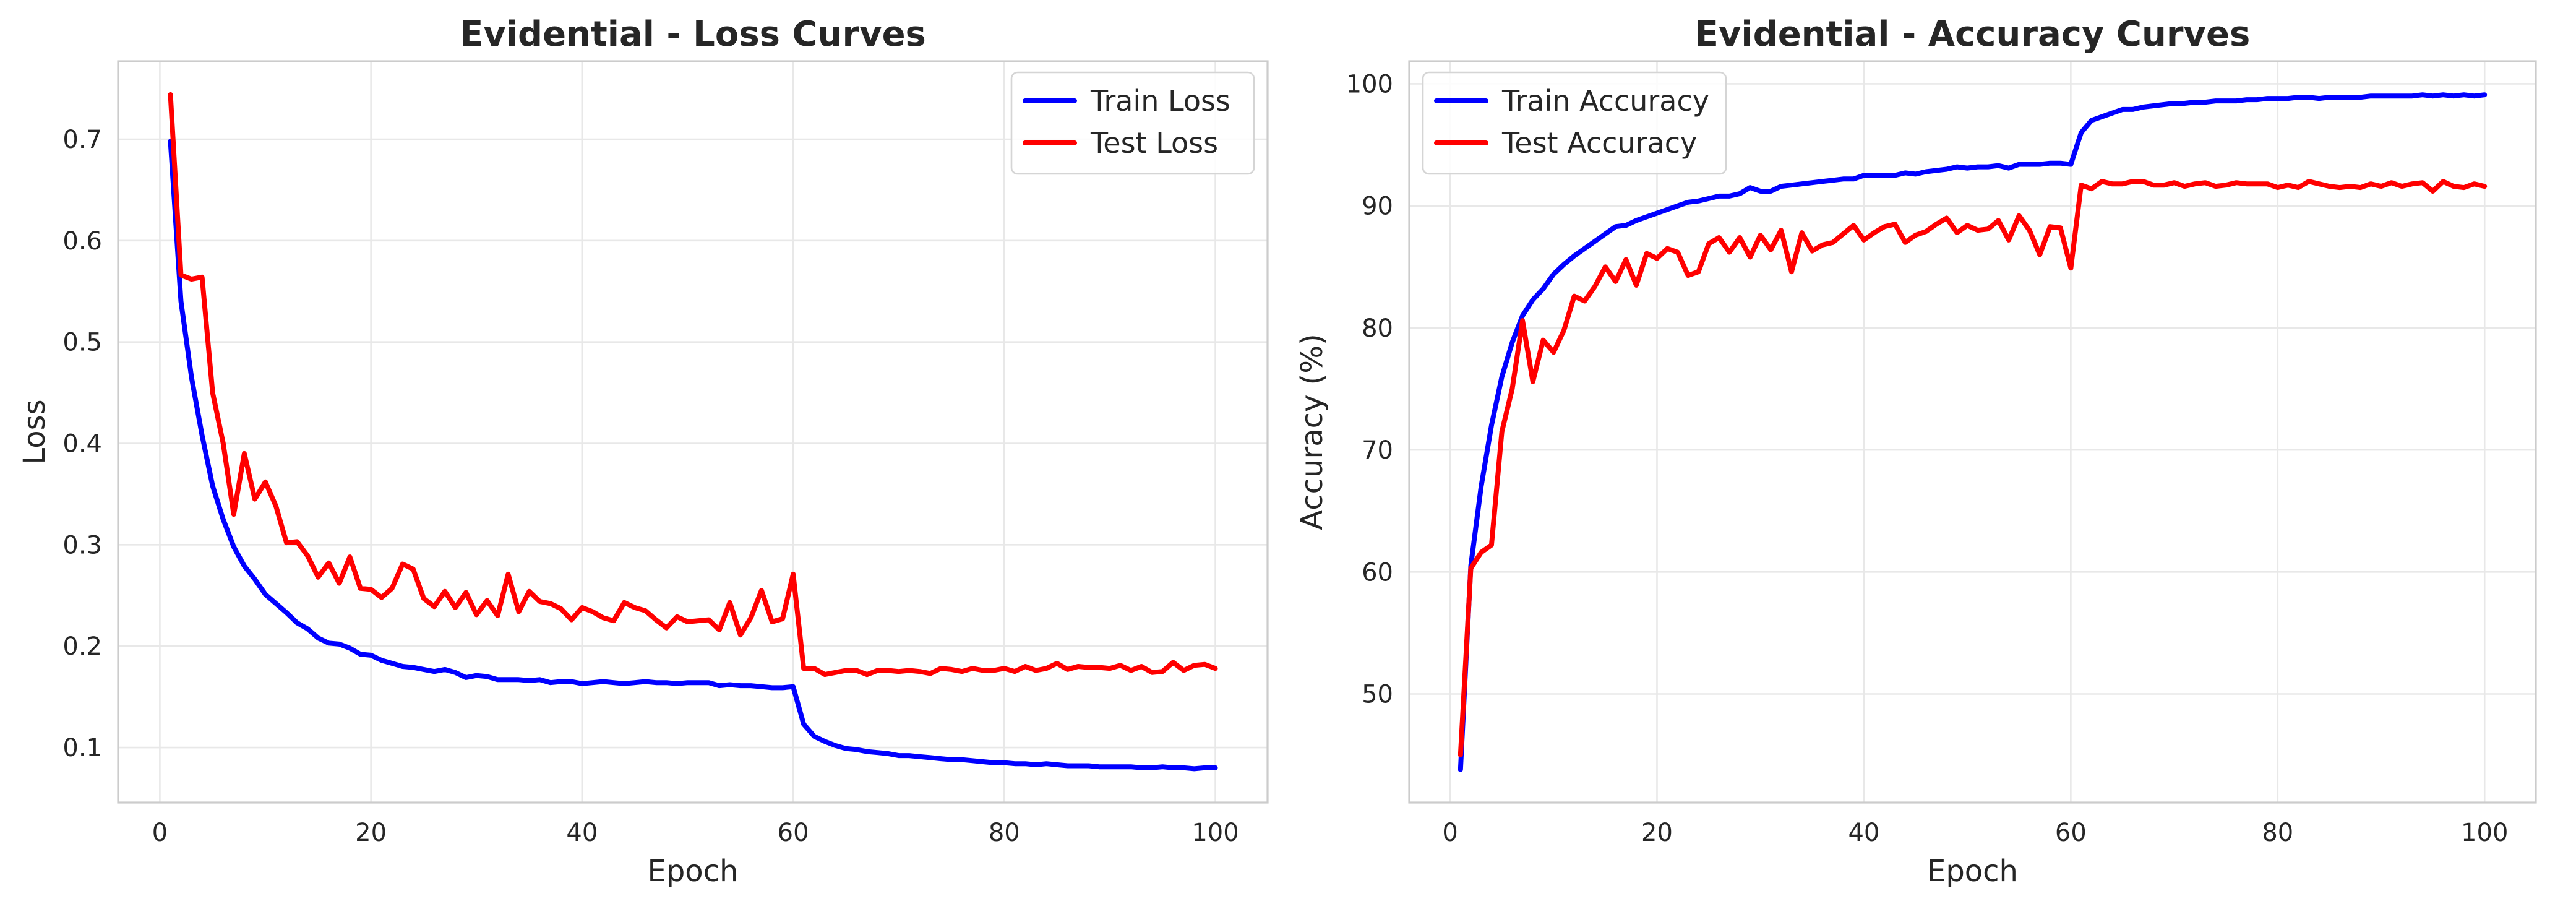 The height and width of the screenshot is (909, 2576). Describe the element at coordinates (1160, 101) in the screenshot. I see `loss-legend-label-train: Train Loss` at that location.